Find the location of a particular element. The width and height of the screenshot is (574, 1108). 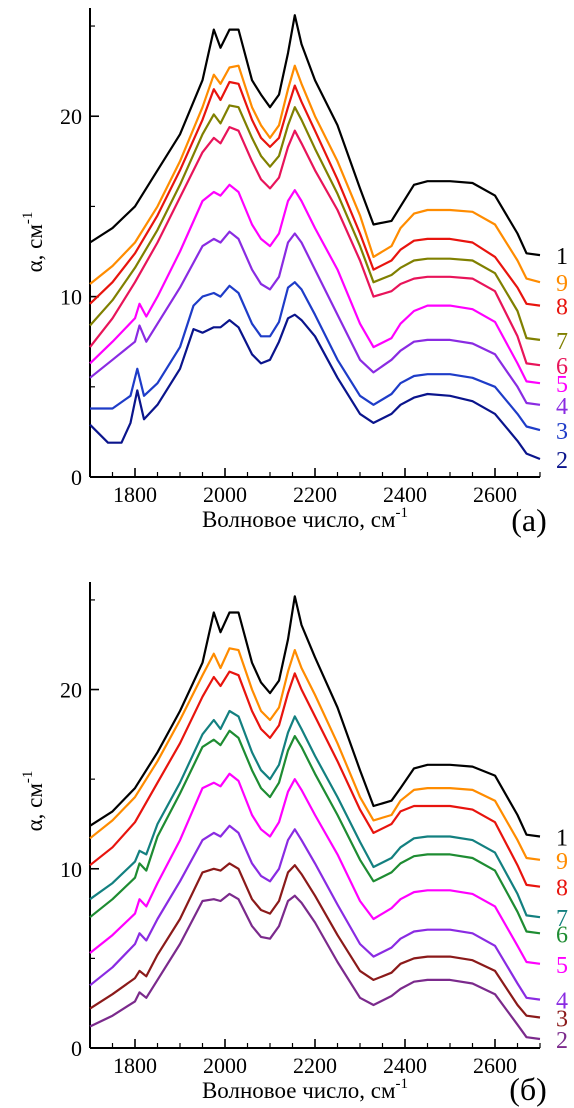

panel-label: (а) is located at coordinates (529, 520).